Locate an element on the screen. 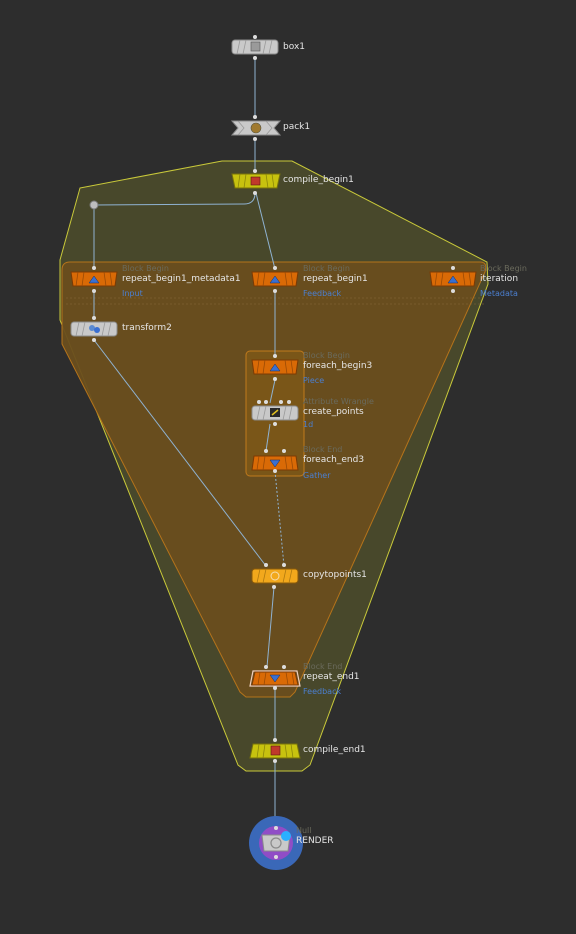 This screenshot has width=576, height=934. transform2-label: transform2 is located at coordinates (147, 328).